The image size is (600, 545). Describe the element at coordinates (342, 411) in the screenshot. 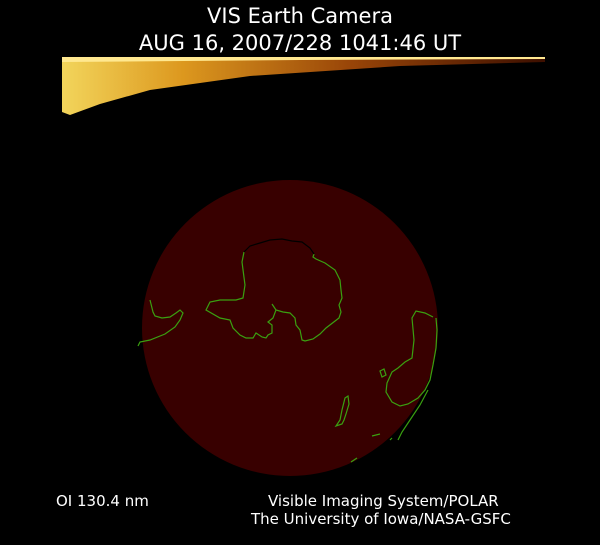

I see `tasmania-coastline` at that location.